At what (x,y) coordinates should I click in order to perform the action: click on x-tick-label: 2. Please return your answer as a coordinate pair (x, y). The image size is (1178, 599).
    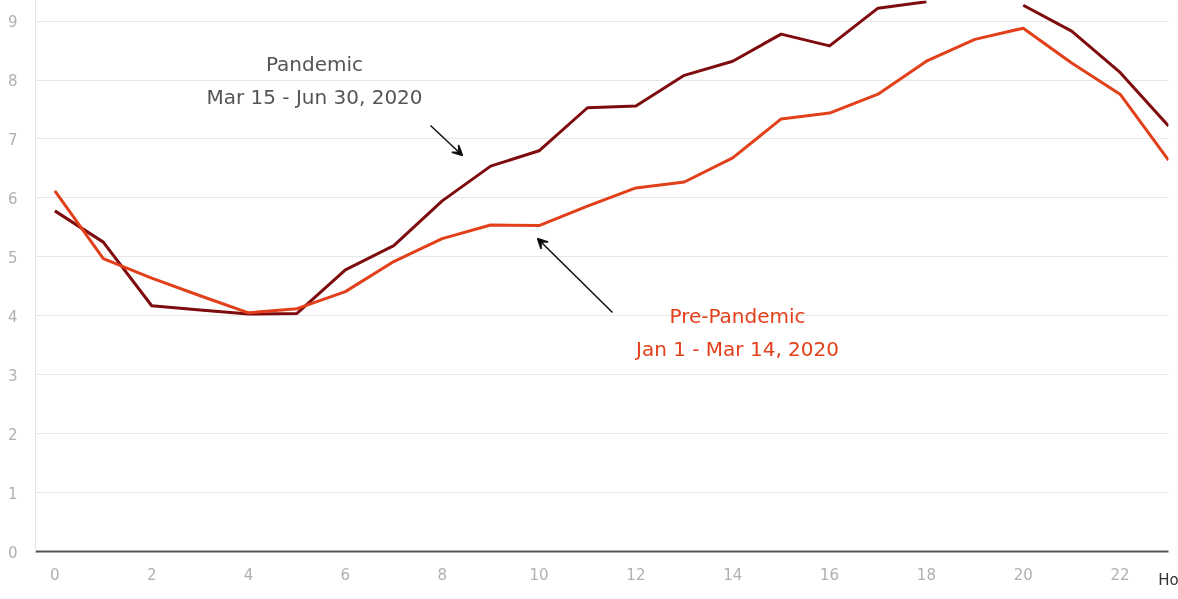
    Looking at the image, I should click on (151, 574).